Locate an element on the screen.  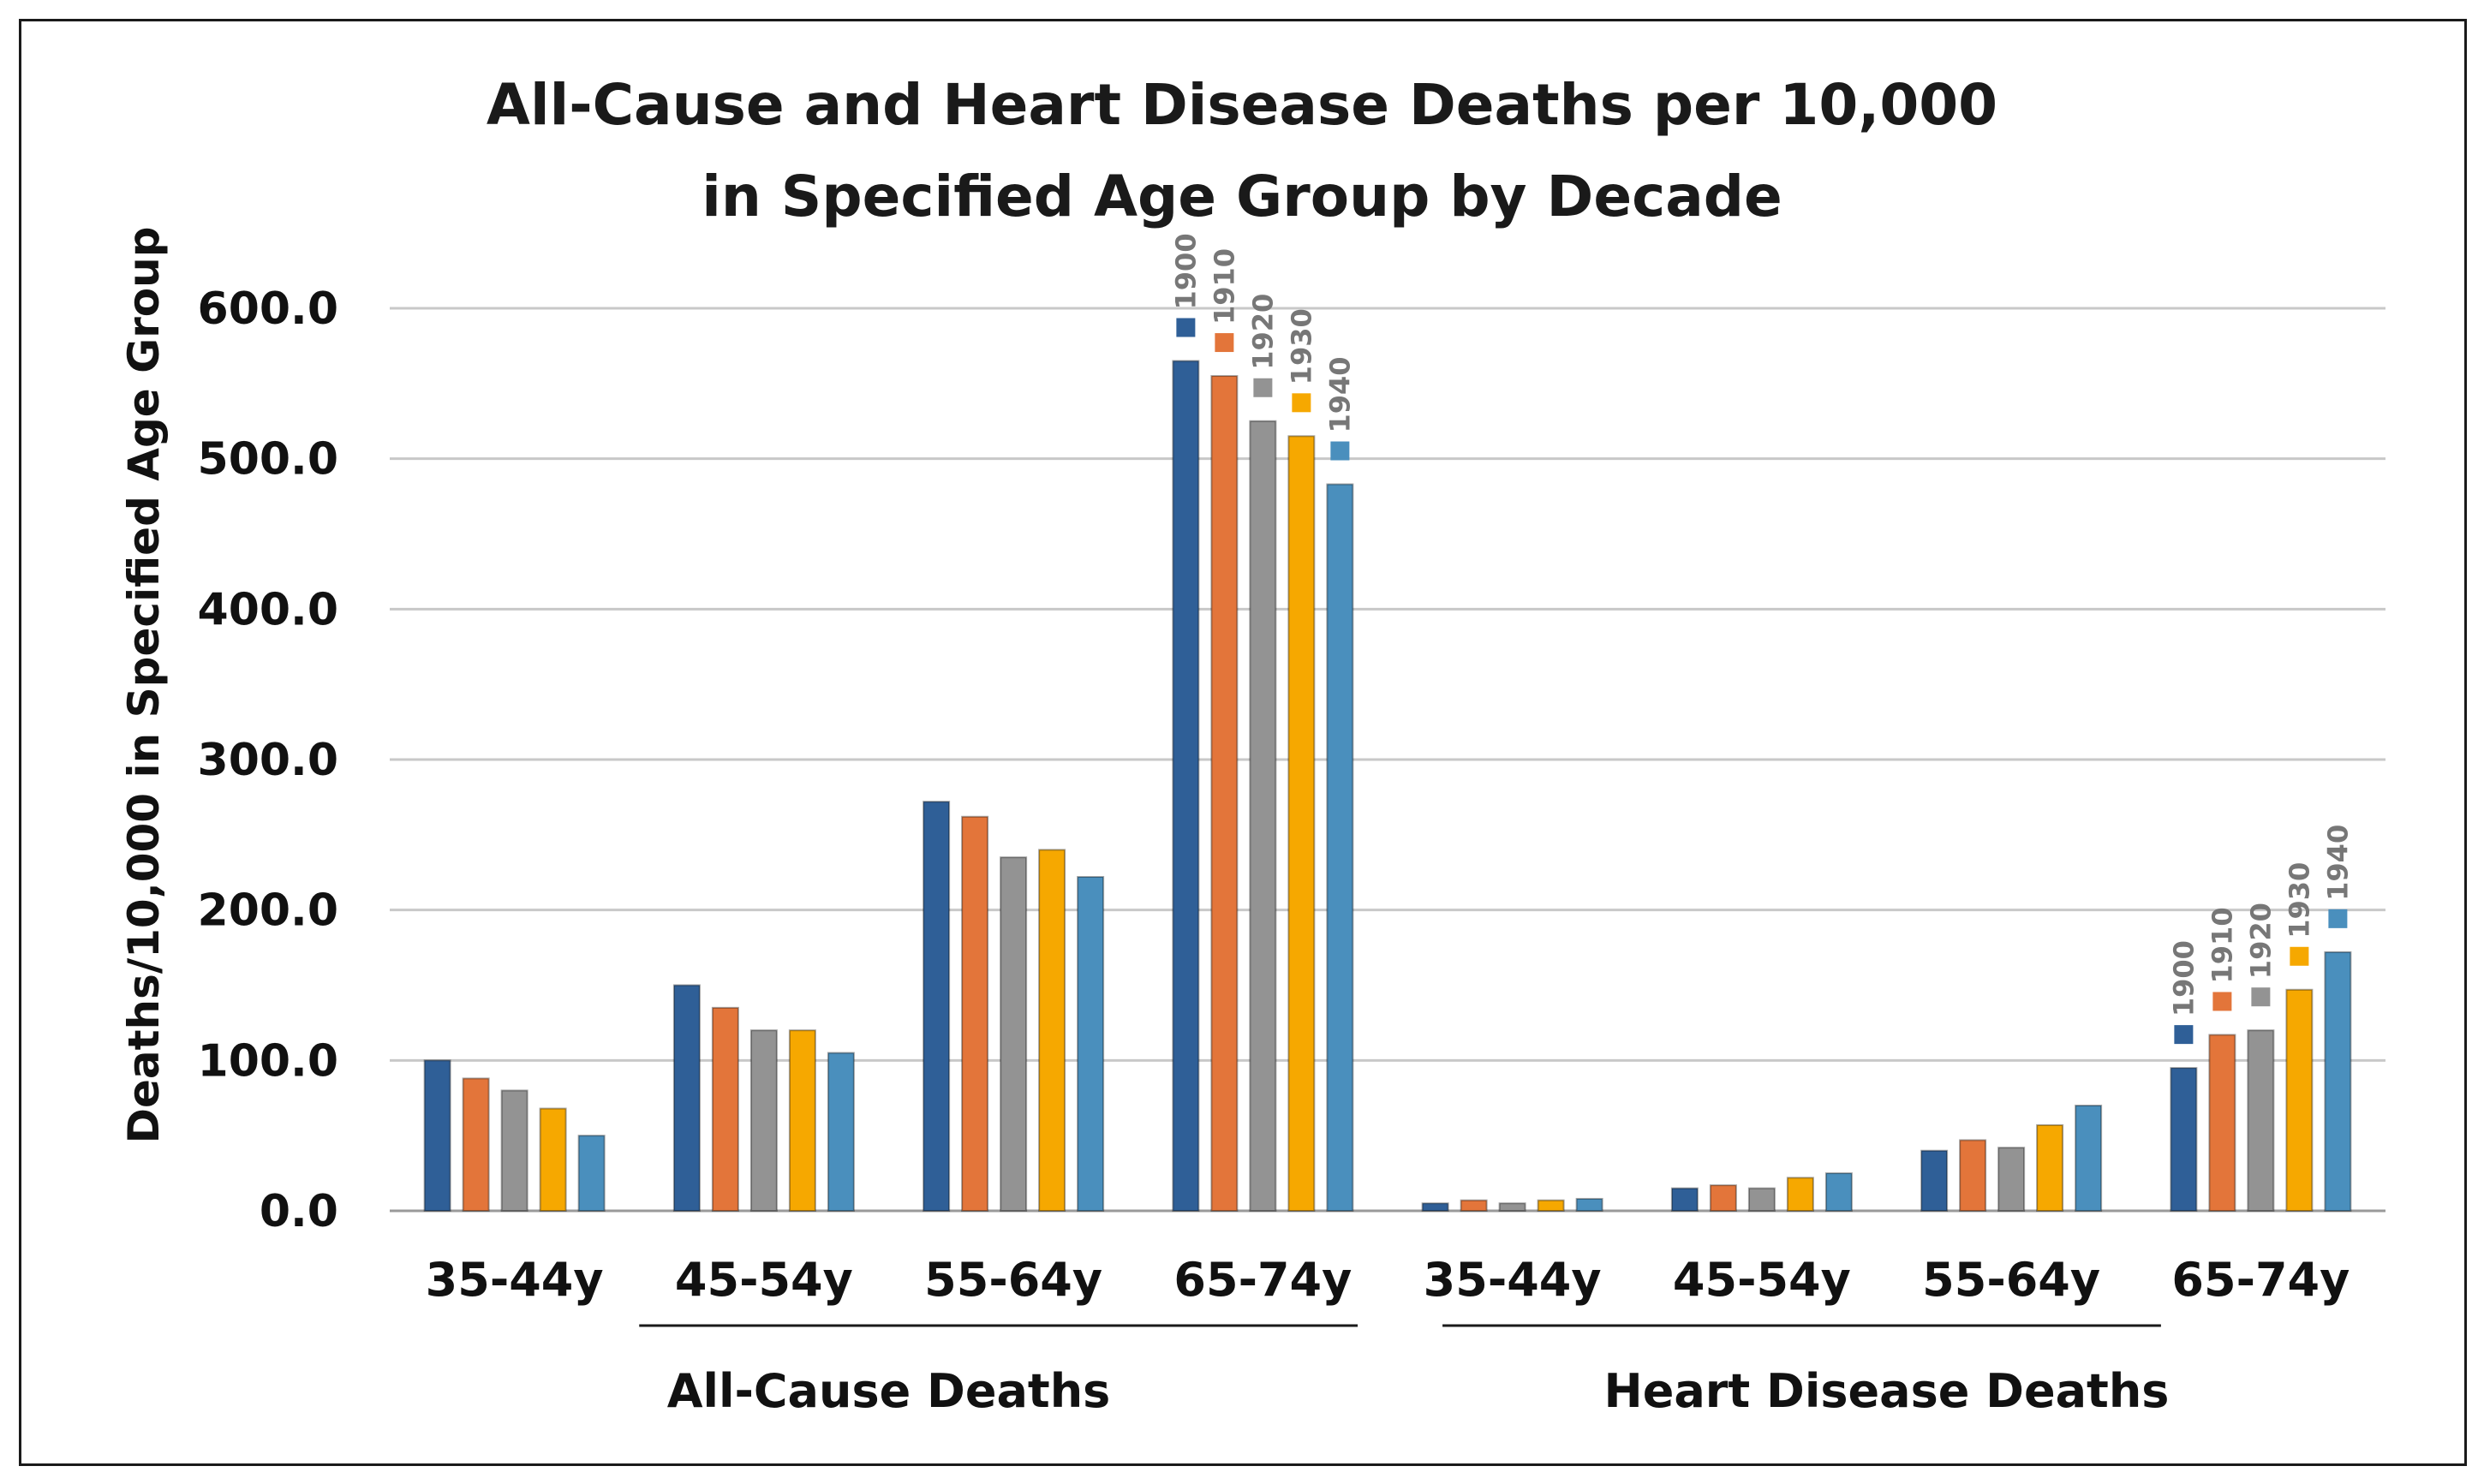
y-tick-label: 500.0 is located at coordinates (268, 460).